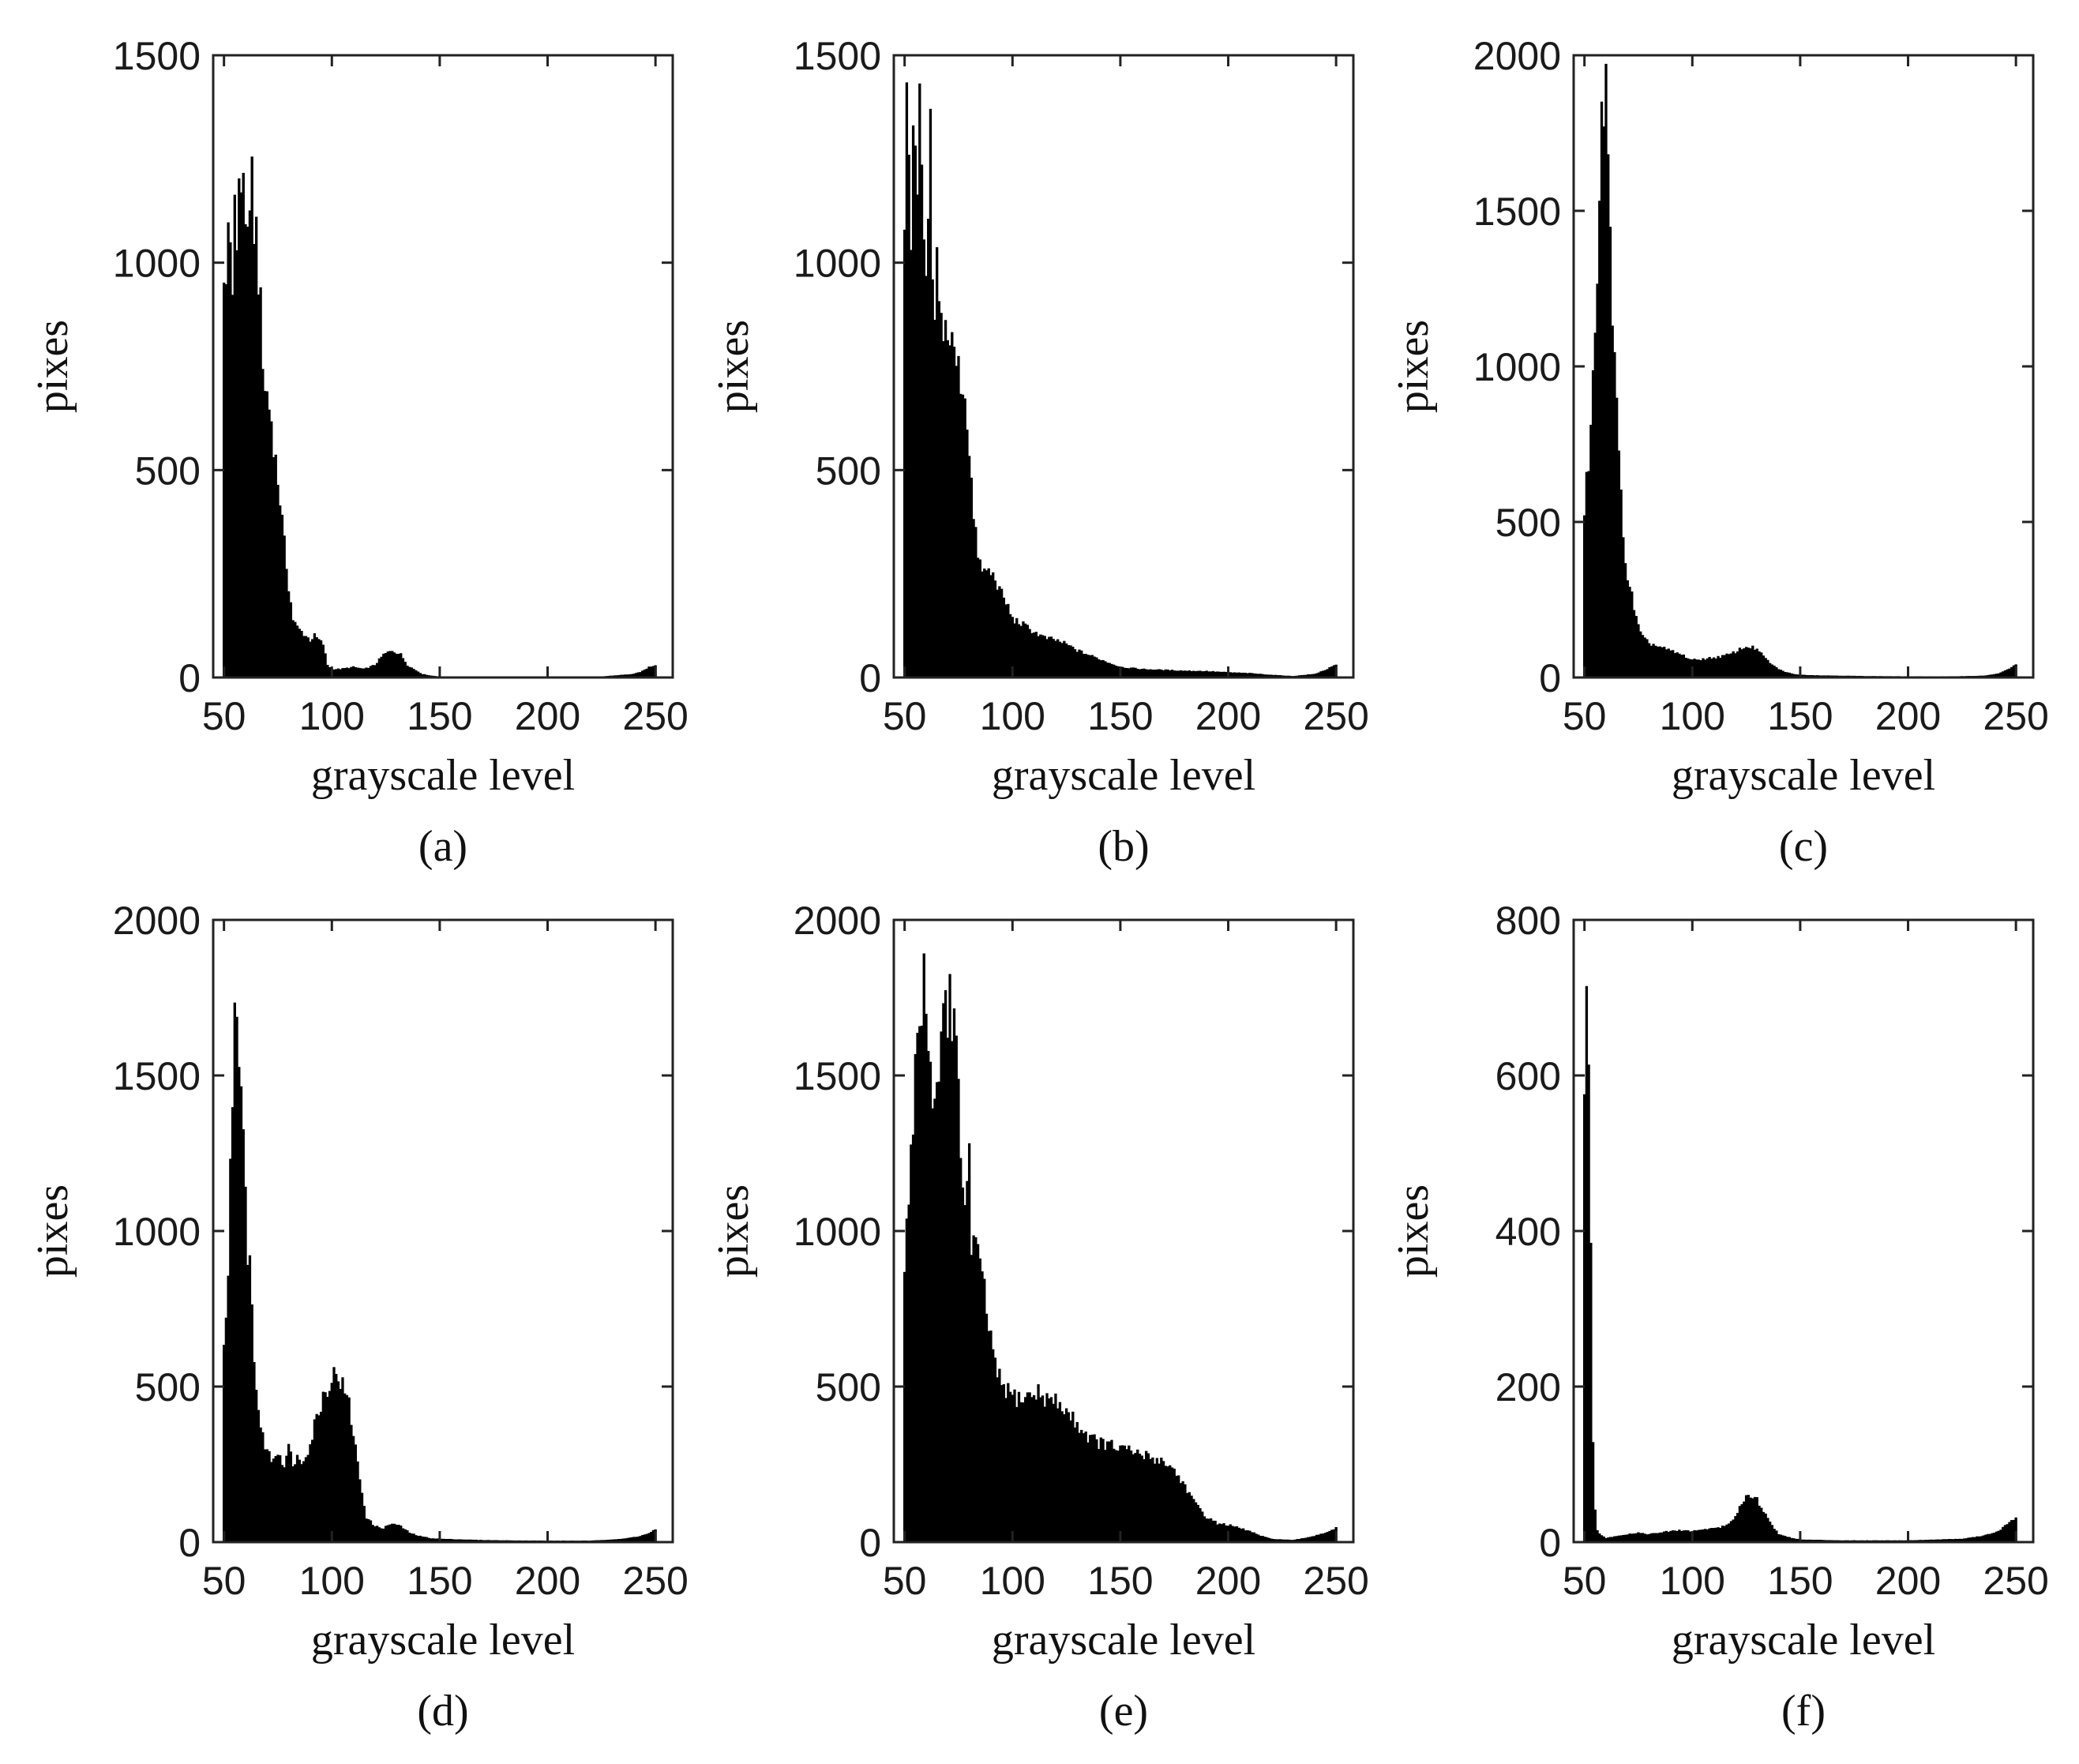  What do you see at coordinates (168, 471) in the screenshot?
I see `y-tick-label: 500` at bounding box center [168, 471].